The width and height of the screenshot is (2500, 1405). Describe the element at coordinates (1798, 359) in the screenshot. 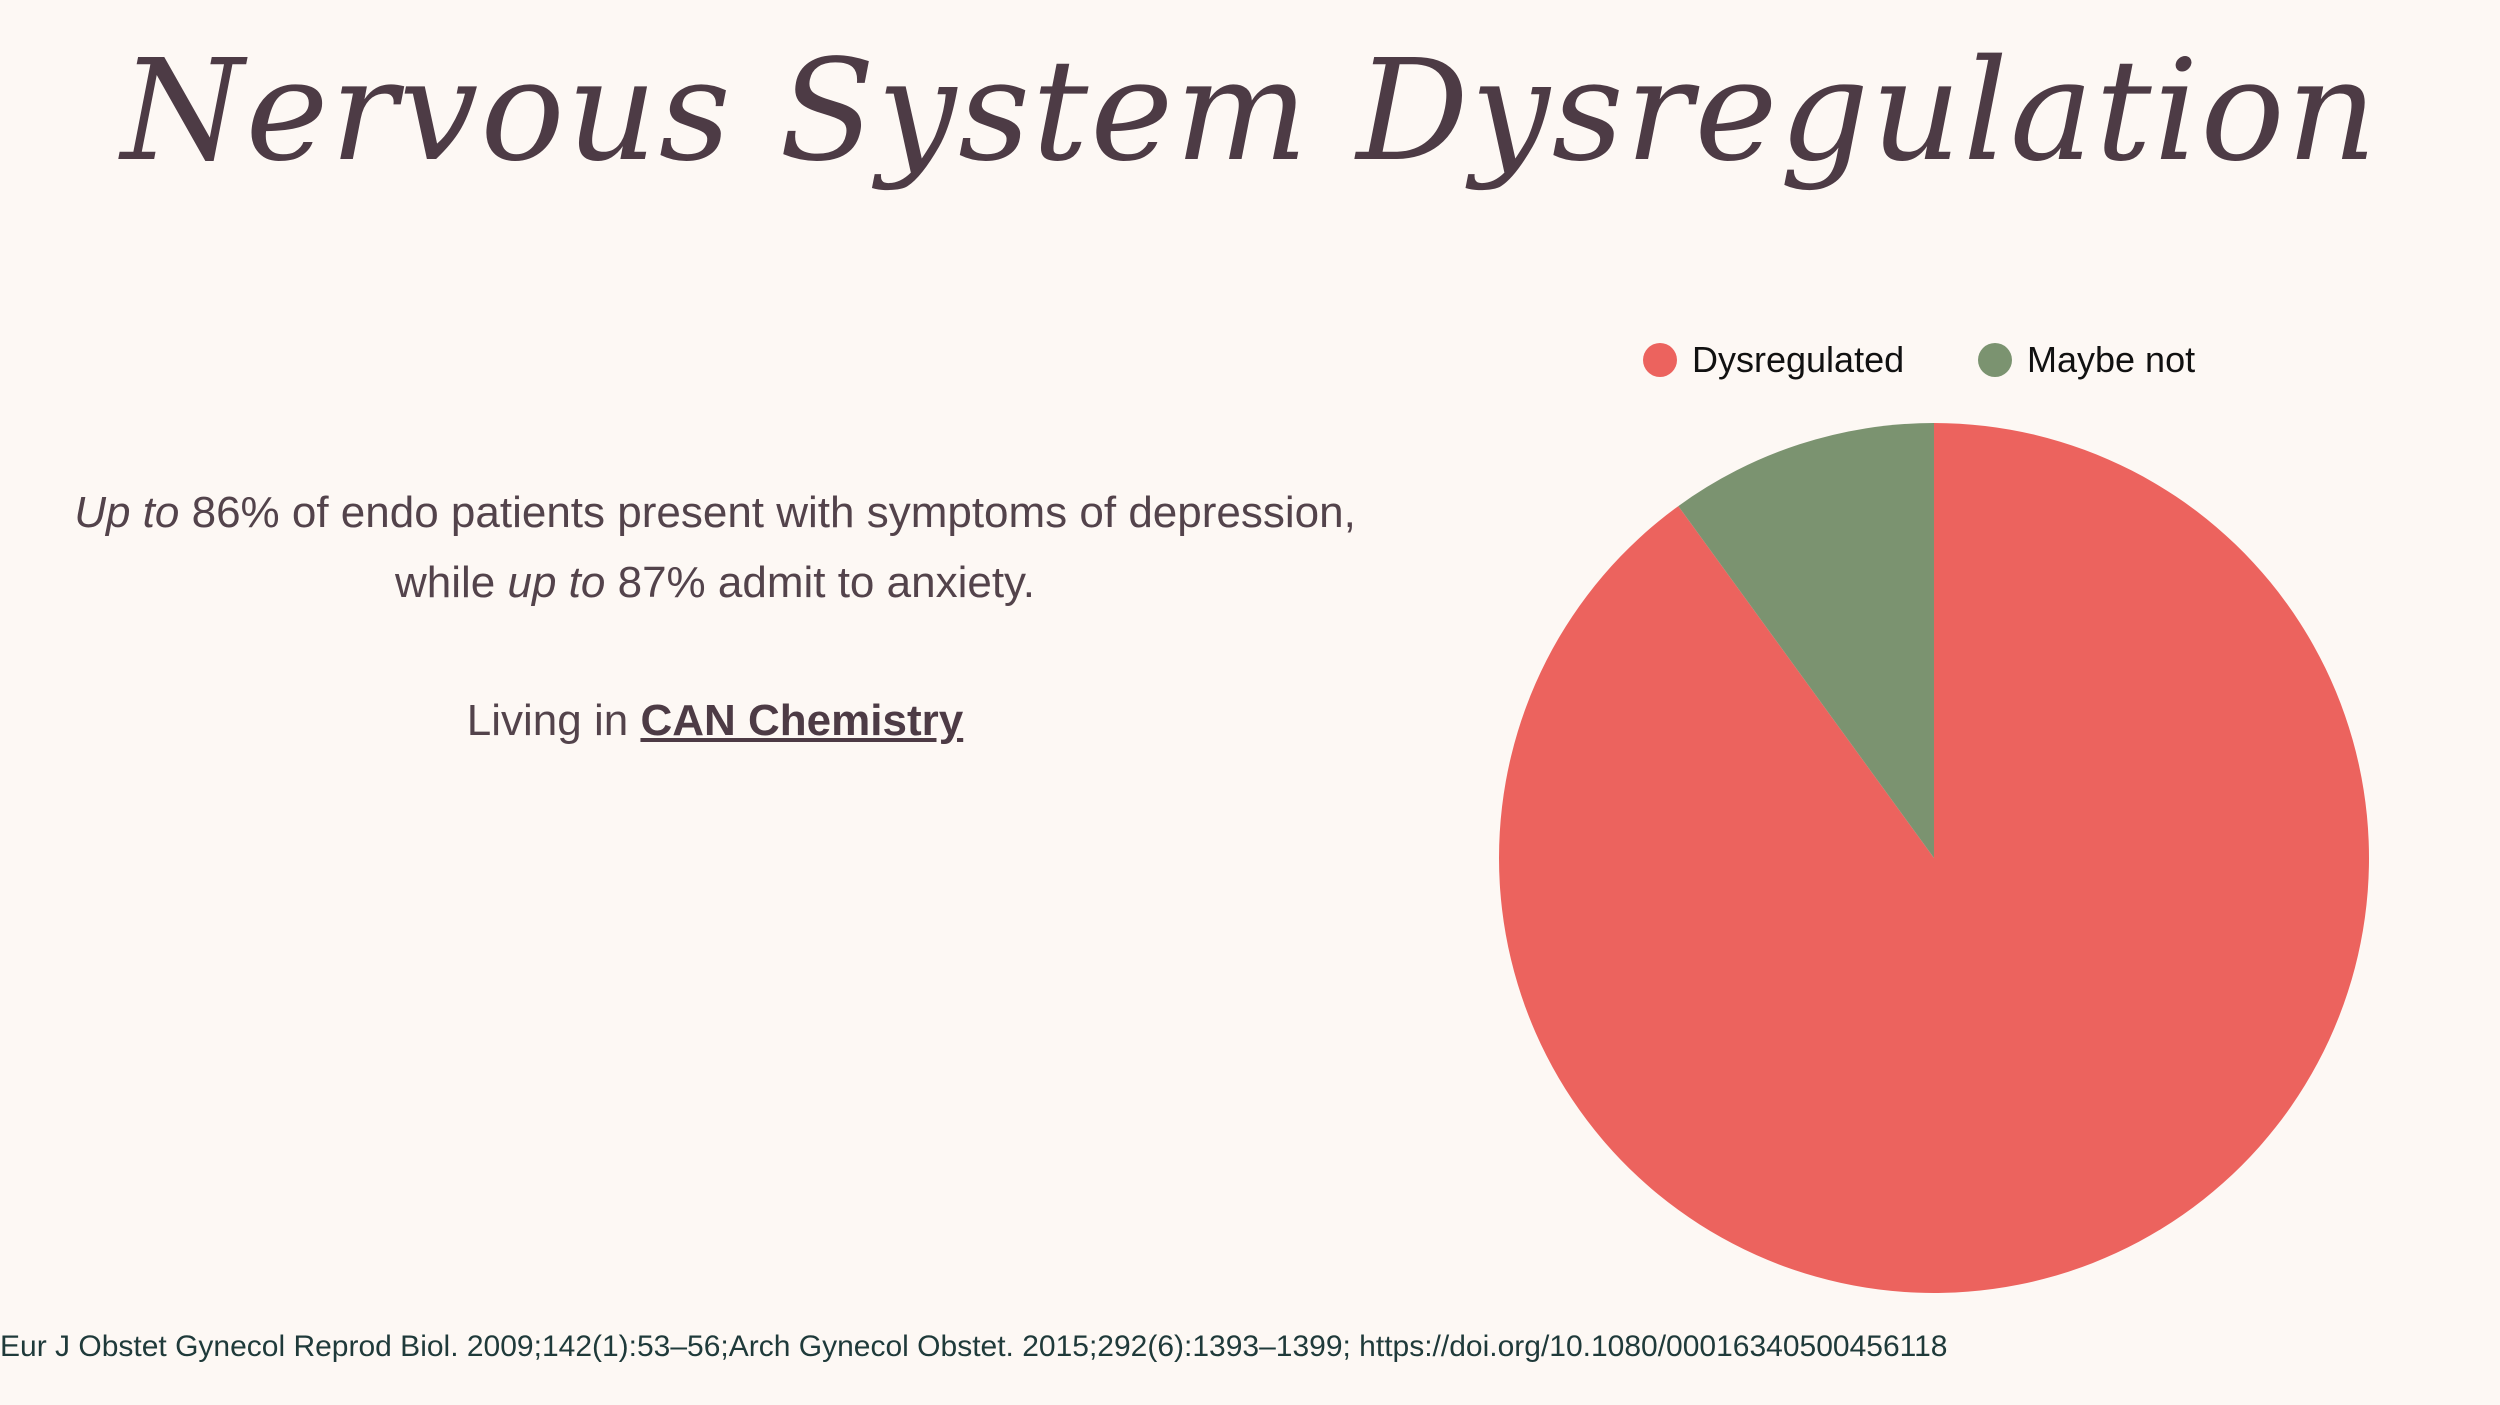

I see `legend-label-dysregulated: Dysregulated` at that location.